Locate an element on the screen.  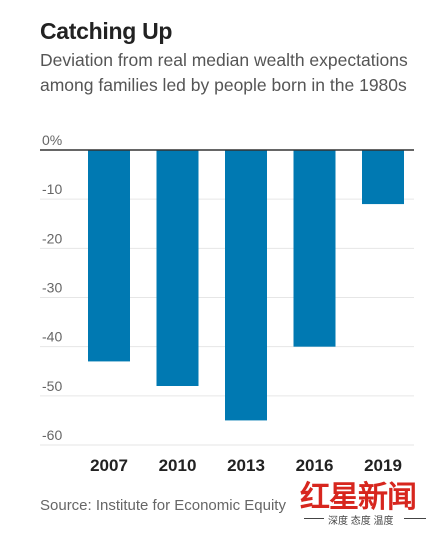
x-tick-label: 2010 is located at coordinates (178, 465).